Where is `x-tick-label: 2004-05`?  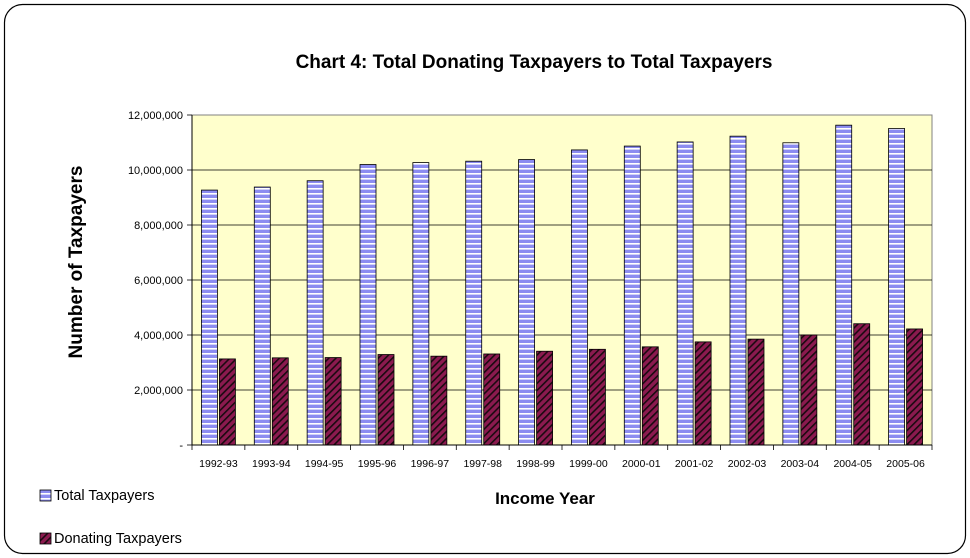
x-tick-label: 2004-05 is located at coordinates (852, 464).